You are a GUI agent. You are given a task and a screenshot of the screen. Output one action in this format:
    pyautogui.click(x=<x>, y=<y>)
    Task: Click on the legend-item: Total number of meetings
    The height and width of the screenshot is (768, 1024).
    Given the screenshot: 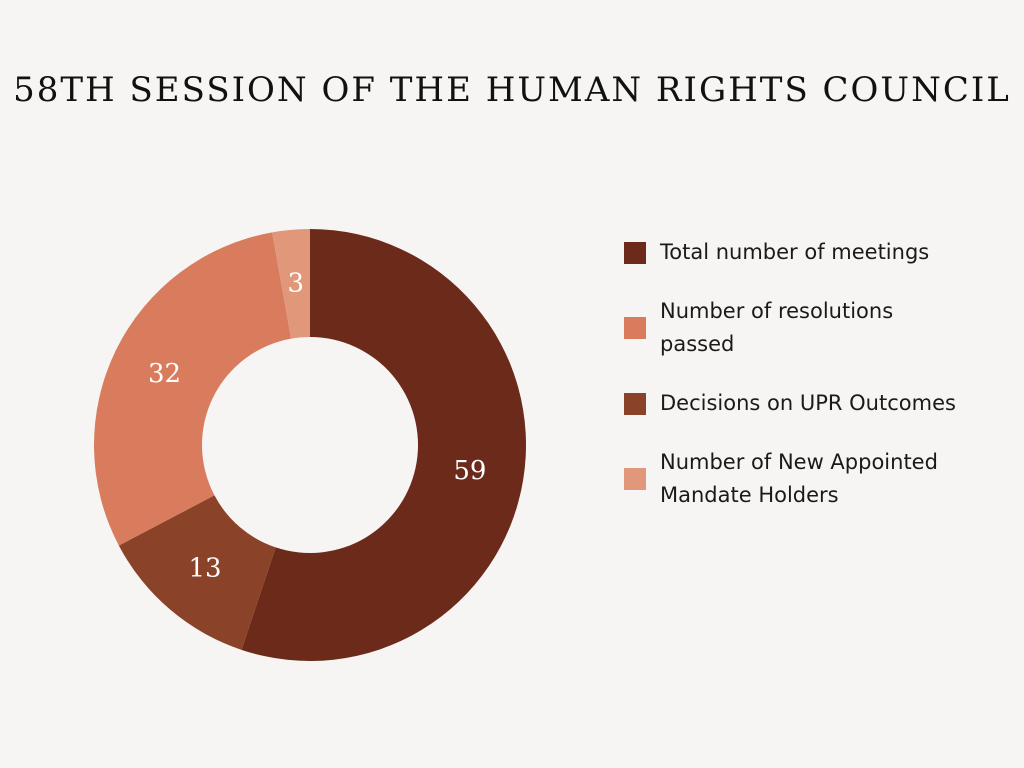 What is the action you would take?
    pyautogui.click(x=794, y=252)
    